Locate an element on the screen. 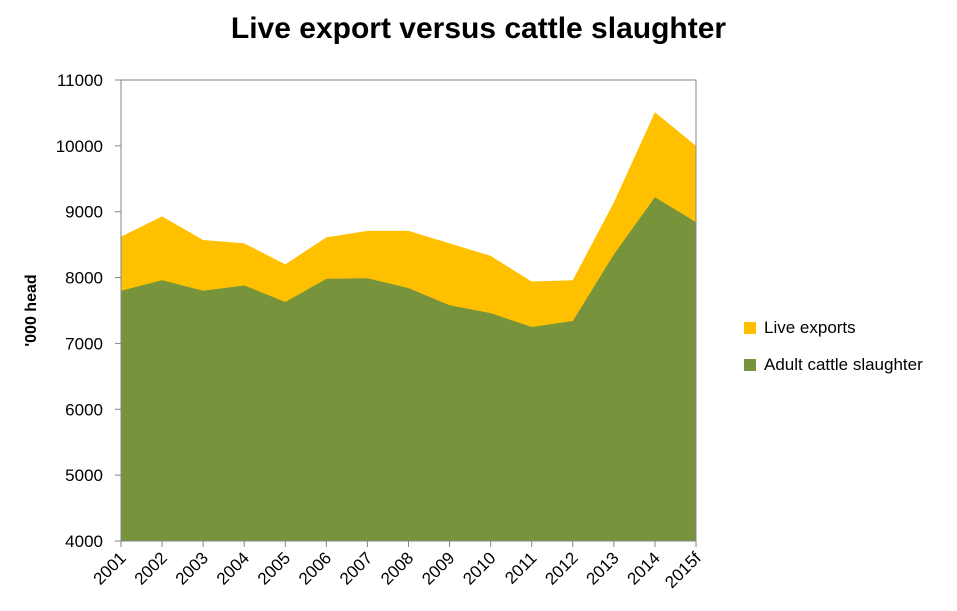 Image resolution: width=957 pixels, height=611 pixels. y-axis-label: '000 head is located at coordinates (31, 310).